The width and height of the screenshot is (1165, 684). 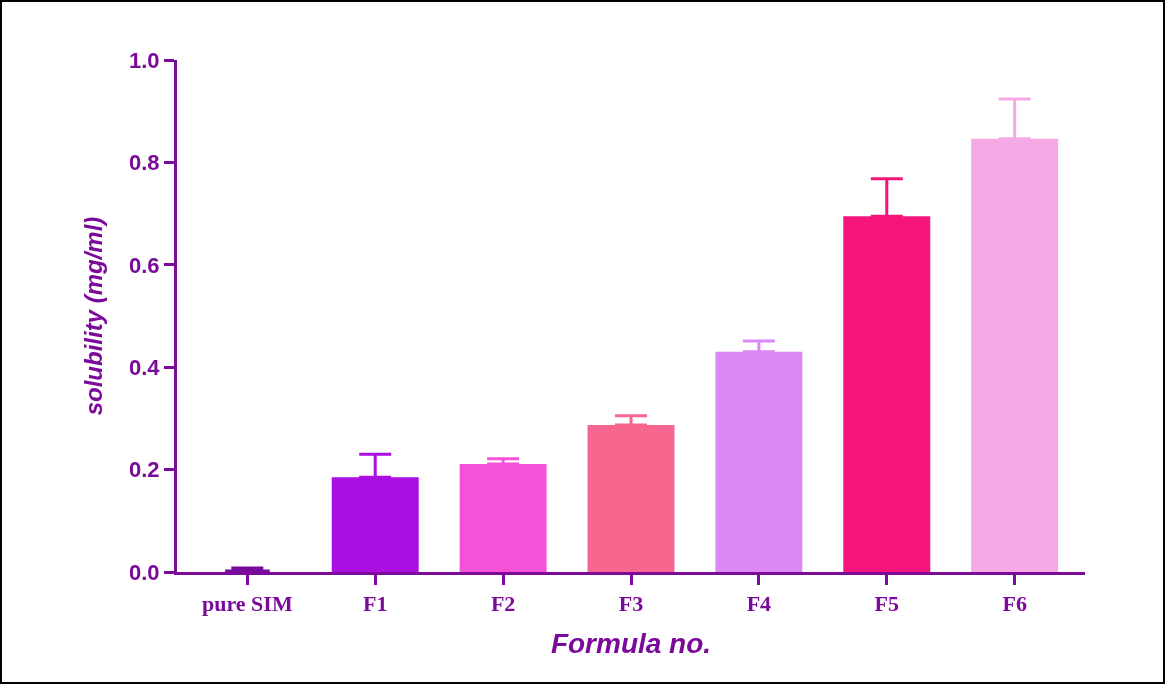 What do you see at coordinates (144, 265) in the screenshot?
I see `y-tick-label: 0.6` at bounding box center [144, 265].